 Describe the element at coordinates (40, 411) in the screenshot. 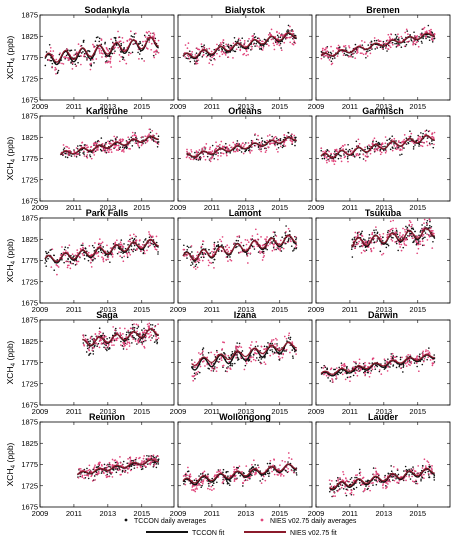

I see `x-tick-label: 2009` at that location.